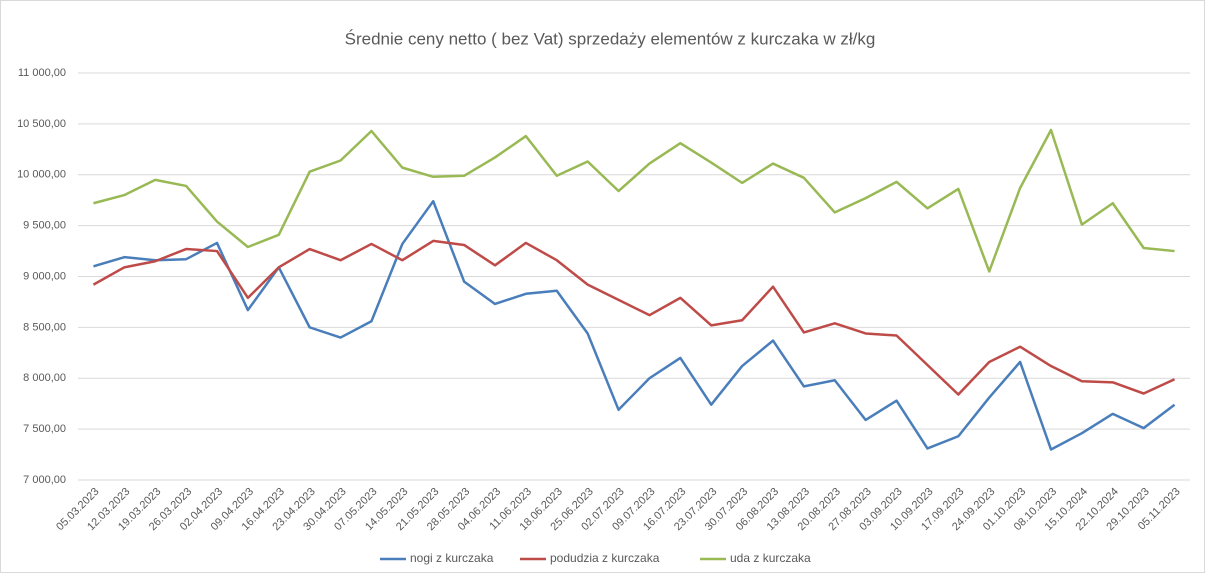  What do you see at coordinates (770, 558) in the screenshot?
I see `legend-label: uda z kurczaka` at bounding box center [770, 558].